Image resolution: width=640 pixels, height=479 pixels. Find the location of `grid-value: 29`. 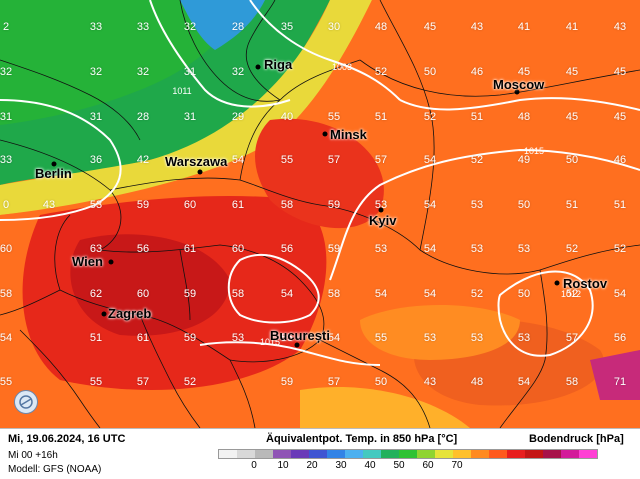

grid-value: 29 is located at coordinates (238, 117).